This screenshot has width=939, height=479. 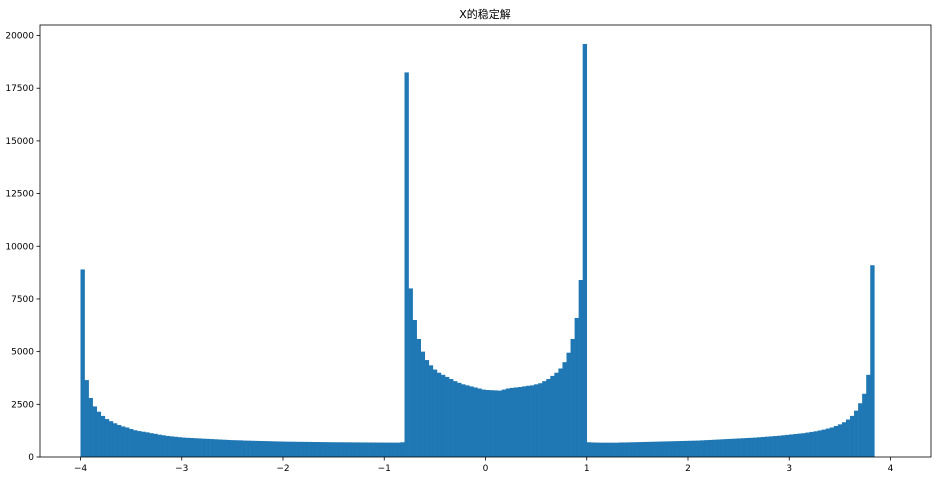 What do you see at coordinates (688, 469) in the screenshot?
I see `x-tick-label: 2` at bounding box center [688, 469].